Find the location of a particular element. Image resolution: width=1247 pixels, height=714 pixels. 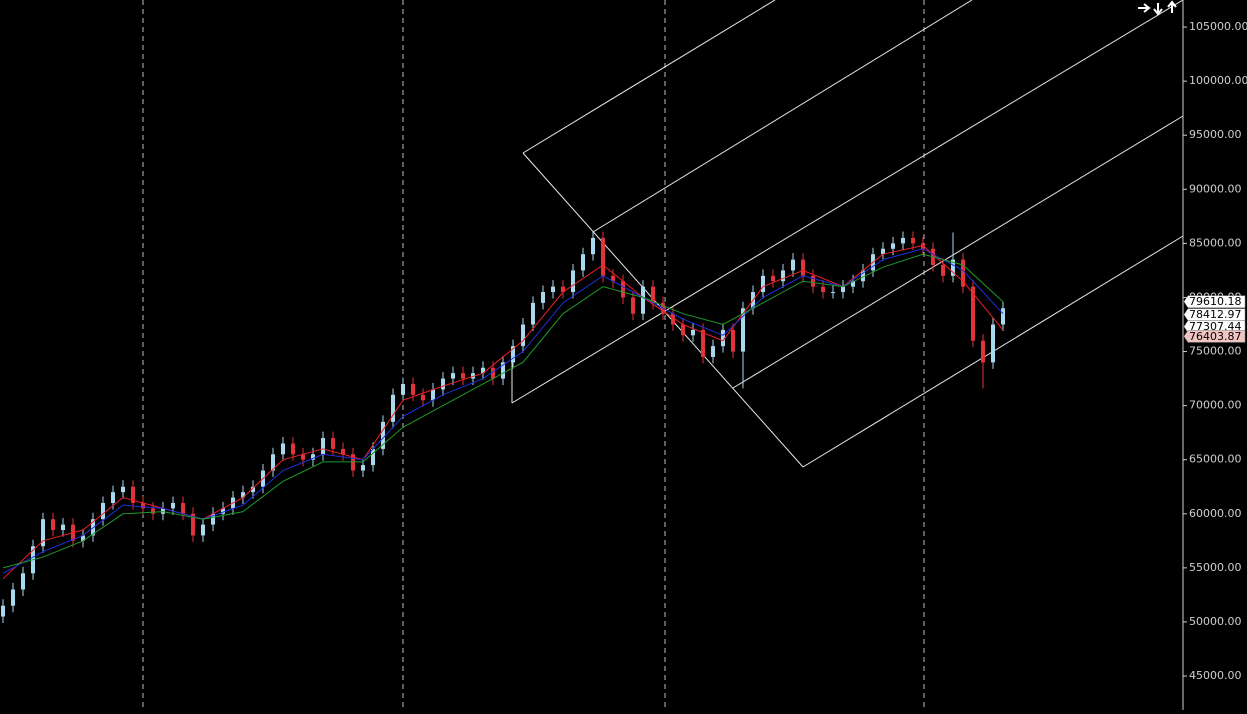

y-tick-label: 55000.00 is located at coordinates (1215, 567).